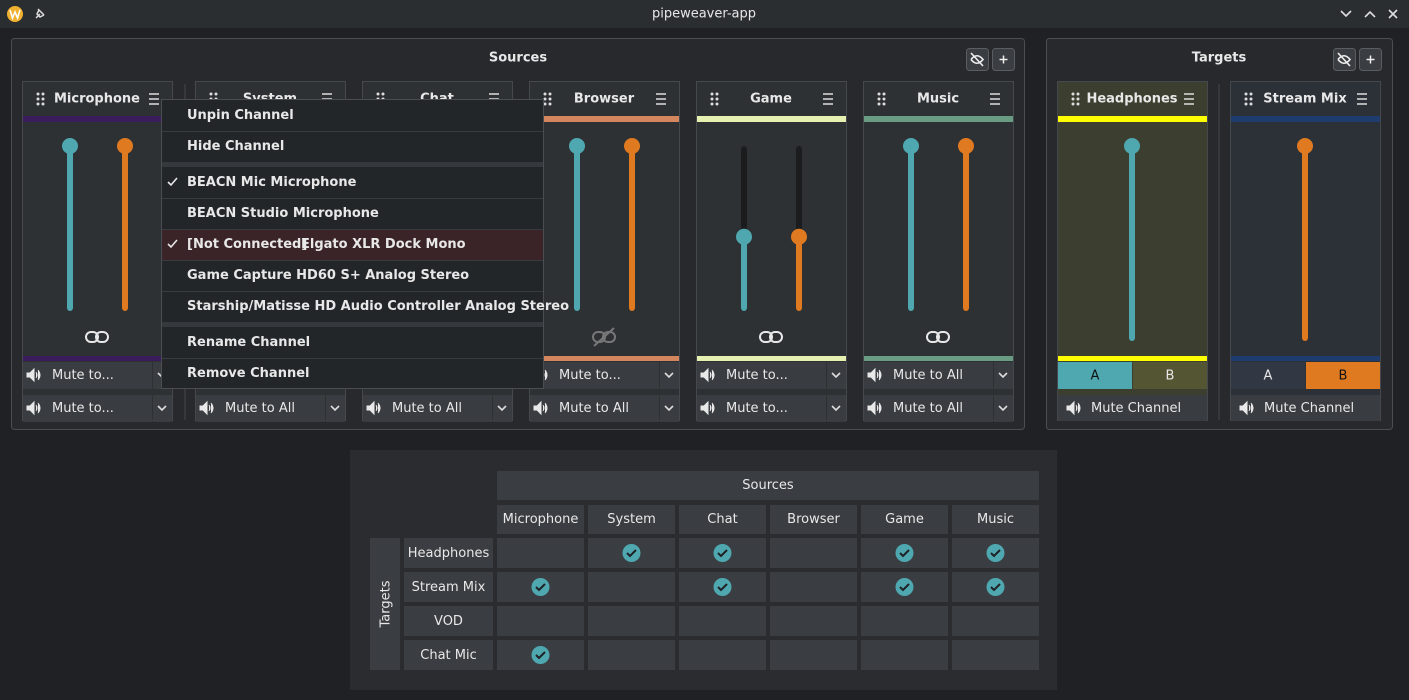 The height and width of the screenshot is (700, 1409). What do you see at coordinates (40, 13) in the screenshot?
I see `pin-button` at bounding box center [40, 13].